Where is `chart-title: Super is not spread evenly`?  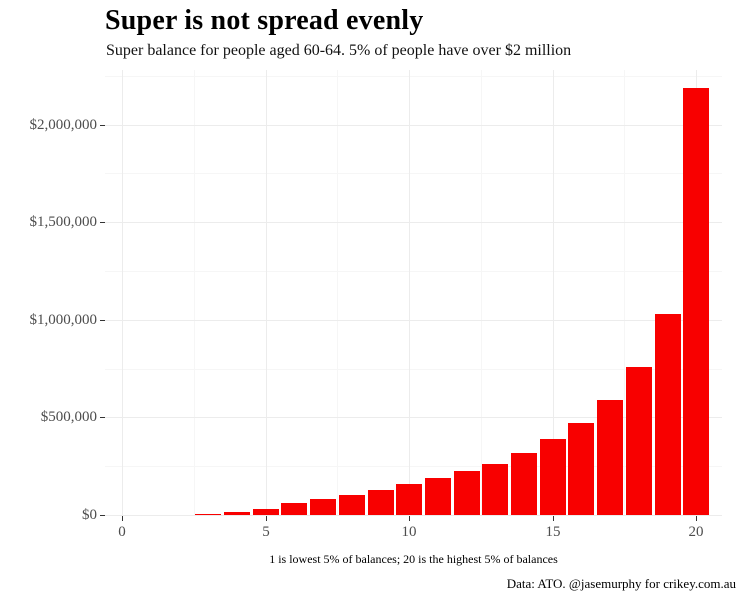 chart-title: Super is not spread evenly is located at coordinates (264, 20).